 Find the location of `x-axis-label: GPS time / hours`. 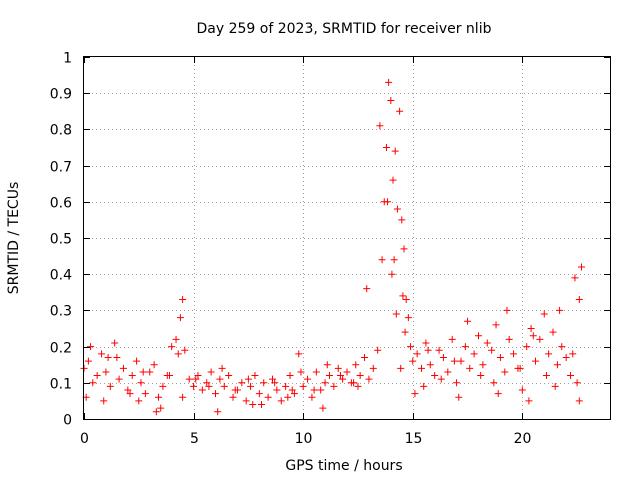

x-axis-label: GPS time / hours is located at coordinates (343, 466).